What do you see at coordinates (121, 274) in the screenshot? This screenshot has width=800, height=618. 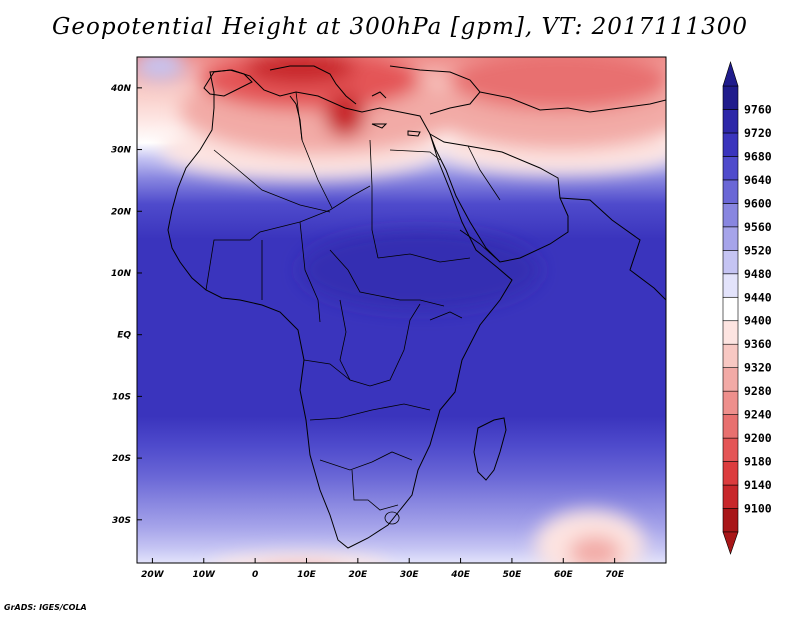 I see `lat-tick-label: 10N` at bounding box center [121, 274].